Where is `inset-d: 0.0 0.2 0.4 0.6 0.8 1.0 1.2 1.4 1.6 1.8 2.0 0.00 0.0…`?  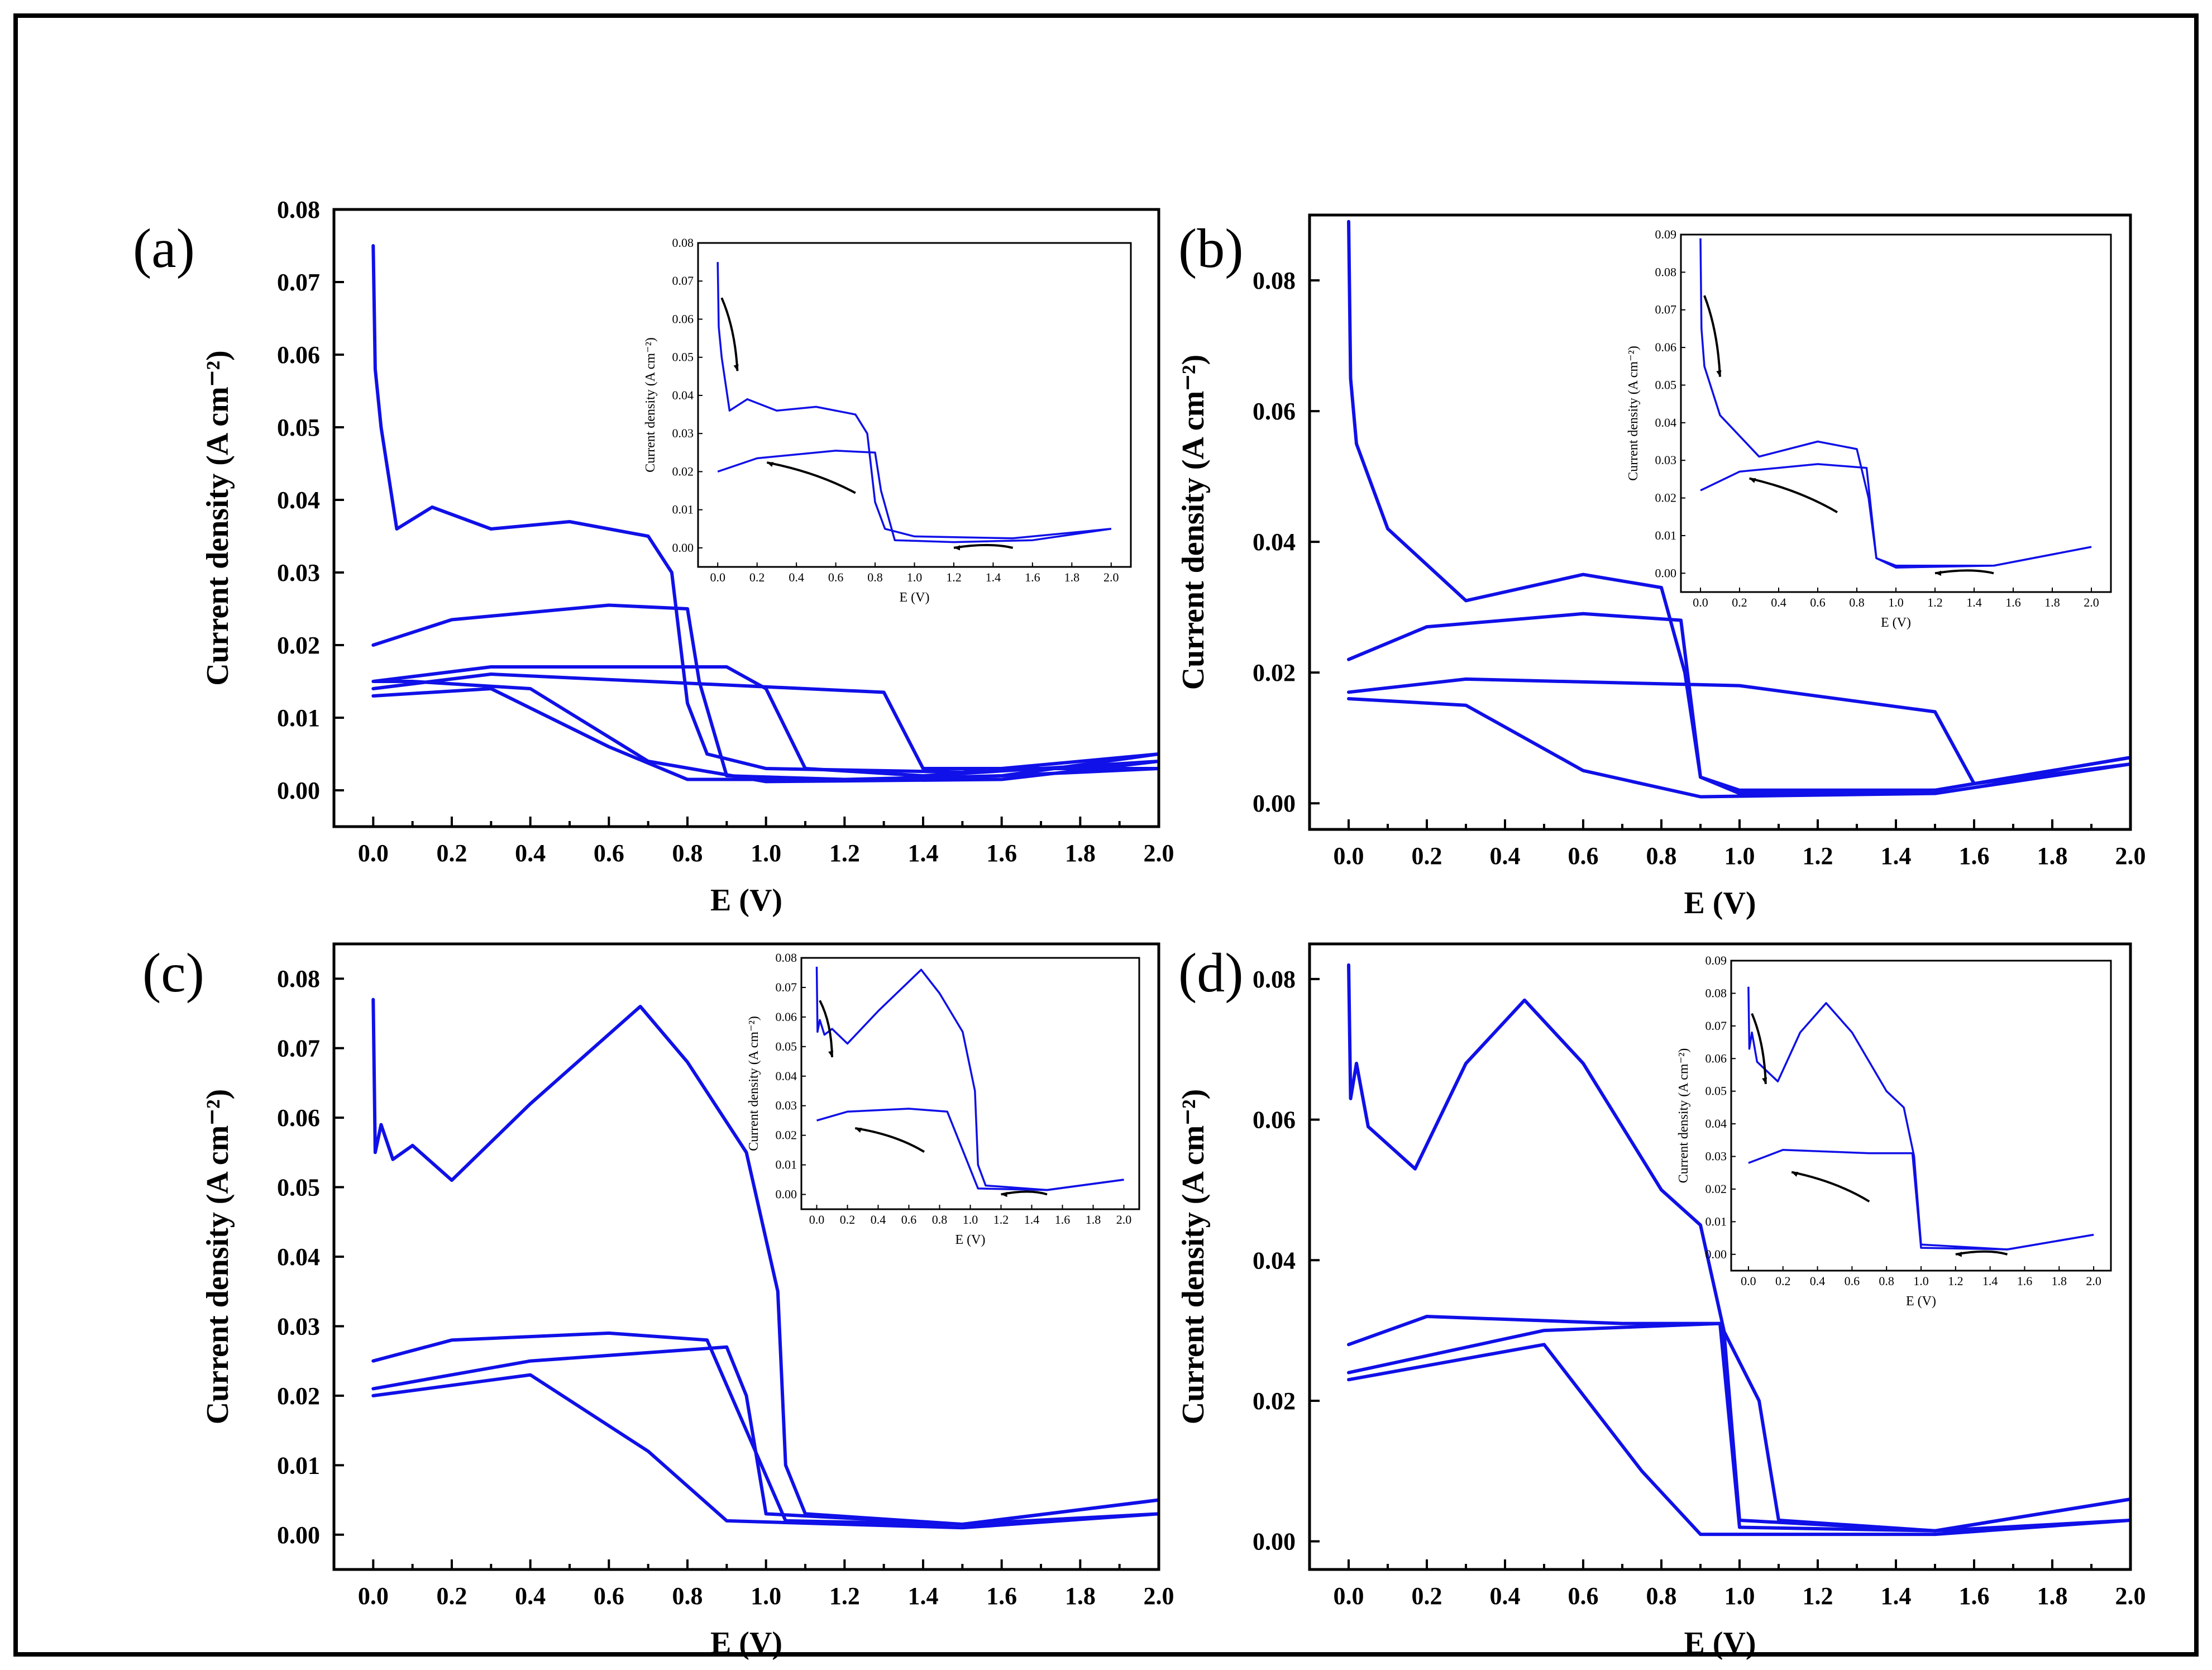
inset-d: 0.0 0.2 0.4 0.6 0.8 1.0 1.2 1.4 1.6 1.8 2.0 0.00 0.0… is located at coordinates (1894, 1131).